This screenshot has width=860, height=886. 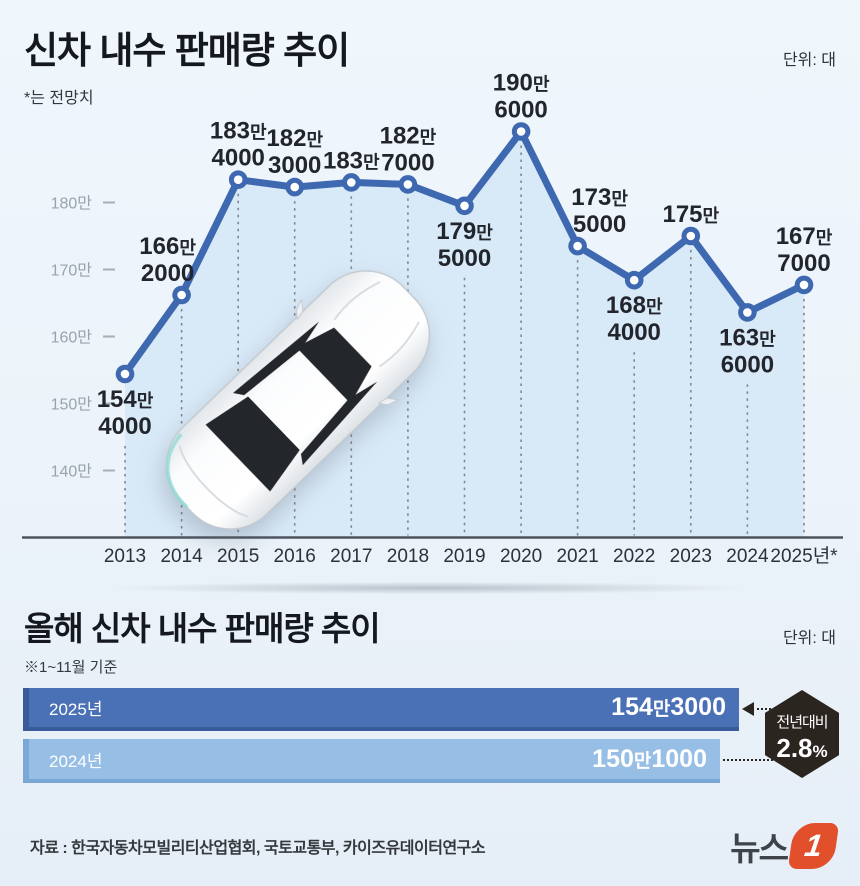 I want to click on svg-text: 2000, so click(x=167, y=273).